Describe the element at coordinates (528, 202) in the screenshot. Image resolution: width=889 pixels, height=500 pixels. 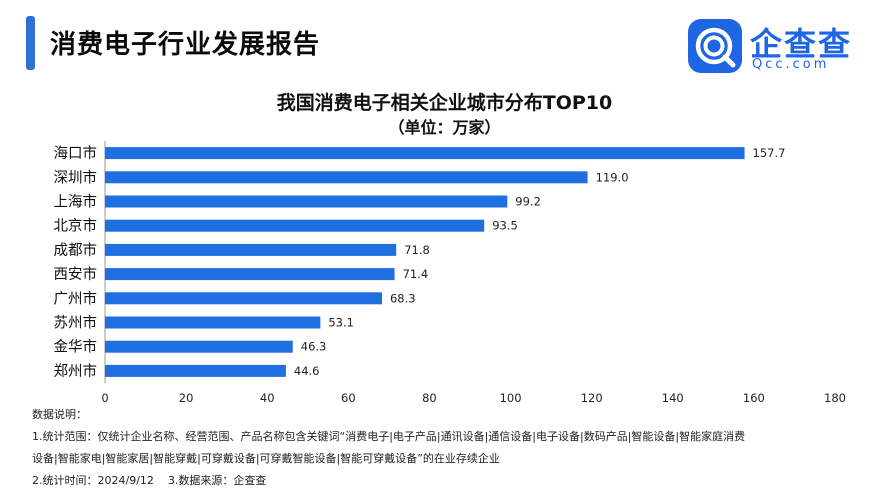
I see `data-label: 99.2` at that location.